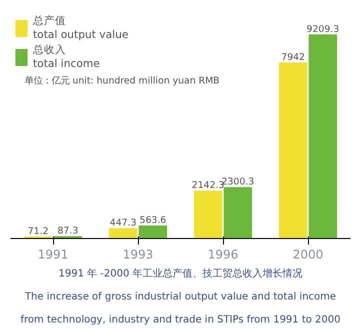 Image resolution: width=360 pixels, height=330 pixels. I want to click on legend-label: 总收入 total income, so click(66, 56).